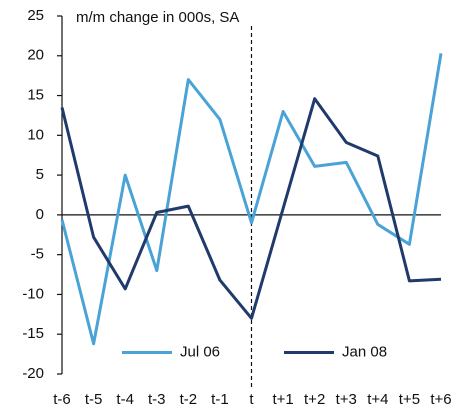 Image resolution: width=471 pixels, height=415 pixels. I want to click on y-tick-label: -10, so click(33, 293).